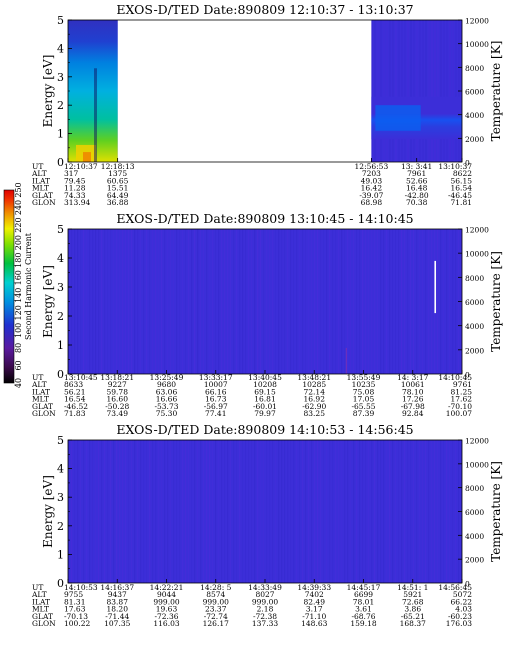 This screenshot has width=505, height=649. What do you see at coordinates (216, 406) in the screenshot?
I see `ephemeris-value: -56.97` at bounding box center [216, 406].